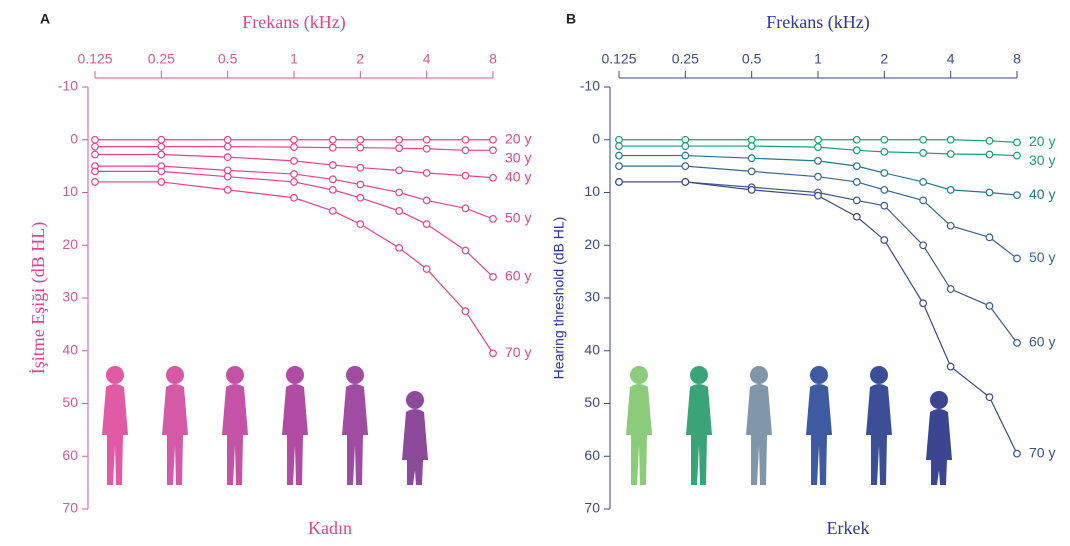 Image resolution: width=1070 pixels, height=546 pixels. What do you see at coordinates (38, 298) in the screenshot?
I see `y-axis-title: İşitme Eşiği (dB HL)` at bounding box center [38, 298].